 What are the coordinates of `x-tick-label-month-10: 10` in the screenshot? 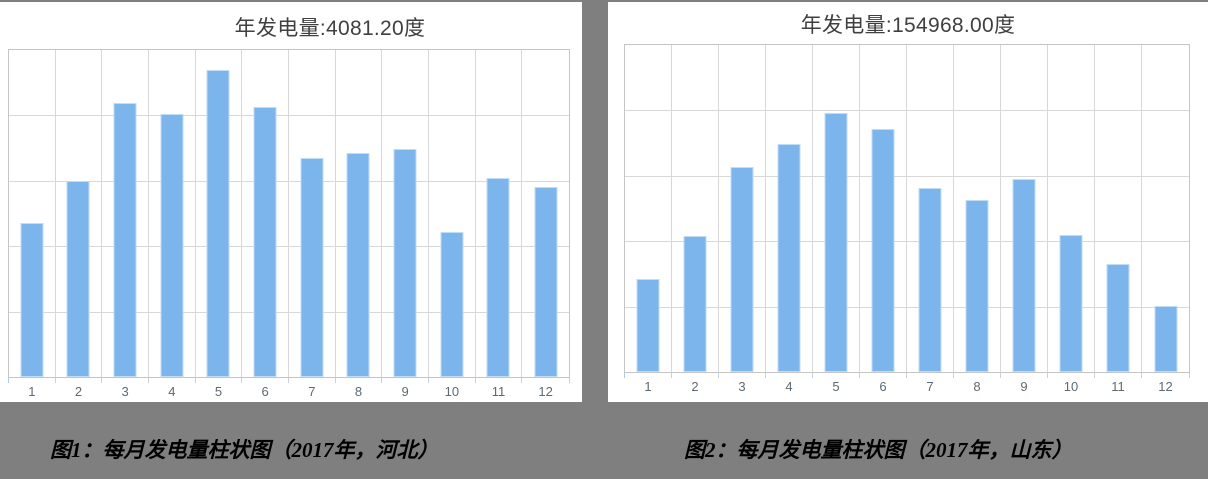 It's located at (1071, 386).